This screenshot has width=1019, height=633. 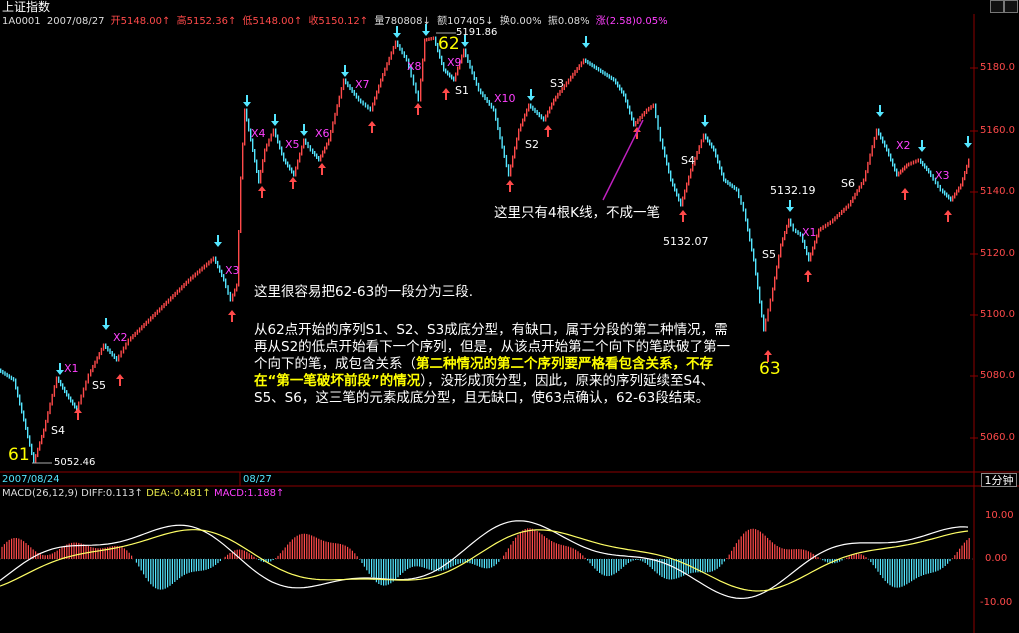 I want to click on date-label: 2007/08/24, so click(x=31, y=479).